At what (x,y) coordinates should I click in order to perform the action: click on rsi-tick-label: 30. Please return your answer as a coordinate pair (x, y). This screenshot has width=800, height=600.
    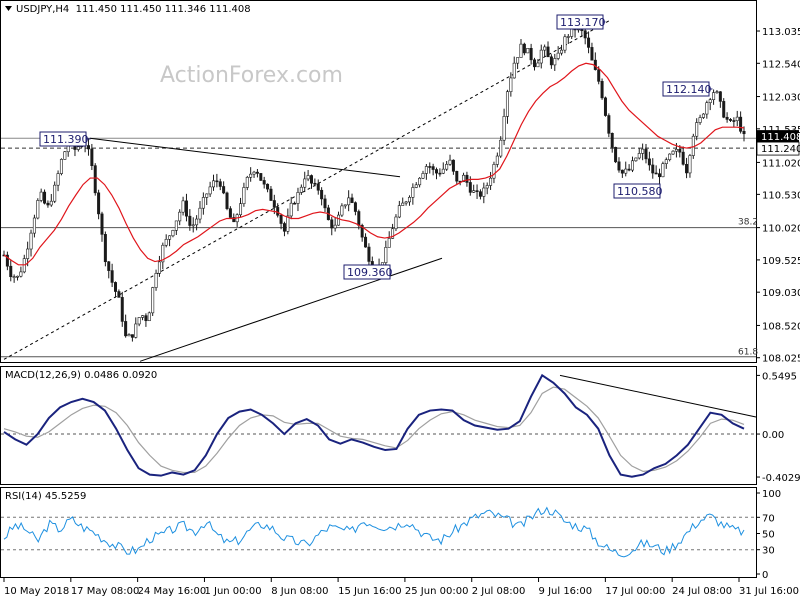
    Looking at the image, I should click on (768, 551).